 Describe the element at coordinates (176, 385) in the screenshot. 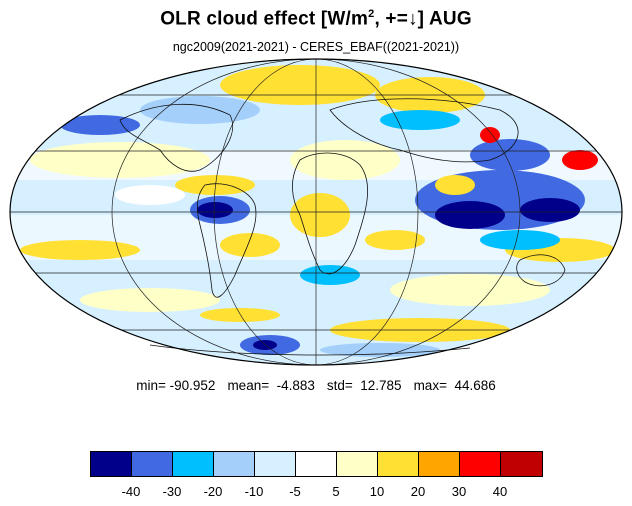

I see `stat-min: min= -90.952` at that location.